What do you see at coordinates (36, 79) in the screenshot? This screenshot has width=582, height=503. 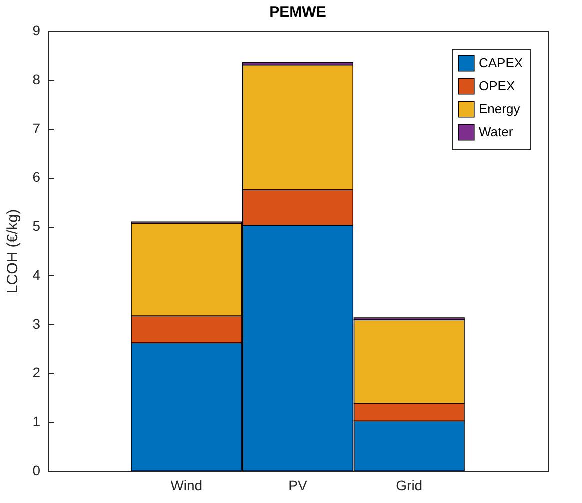 I see `y-tick-label: 8` at bounding box center [36, 79].